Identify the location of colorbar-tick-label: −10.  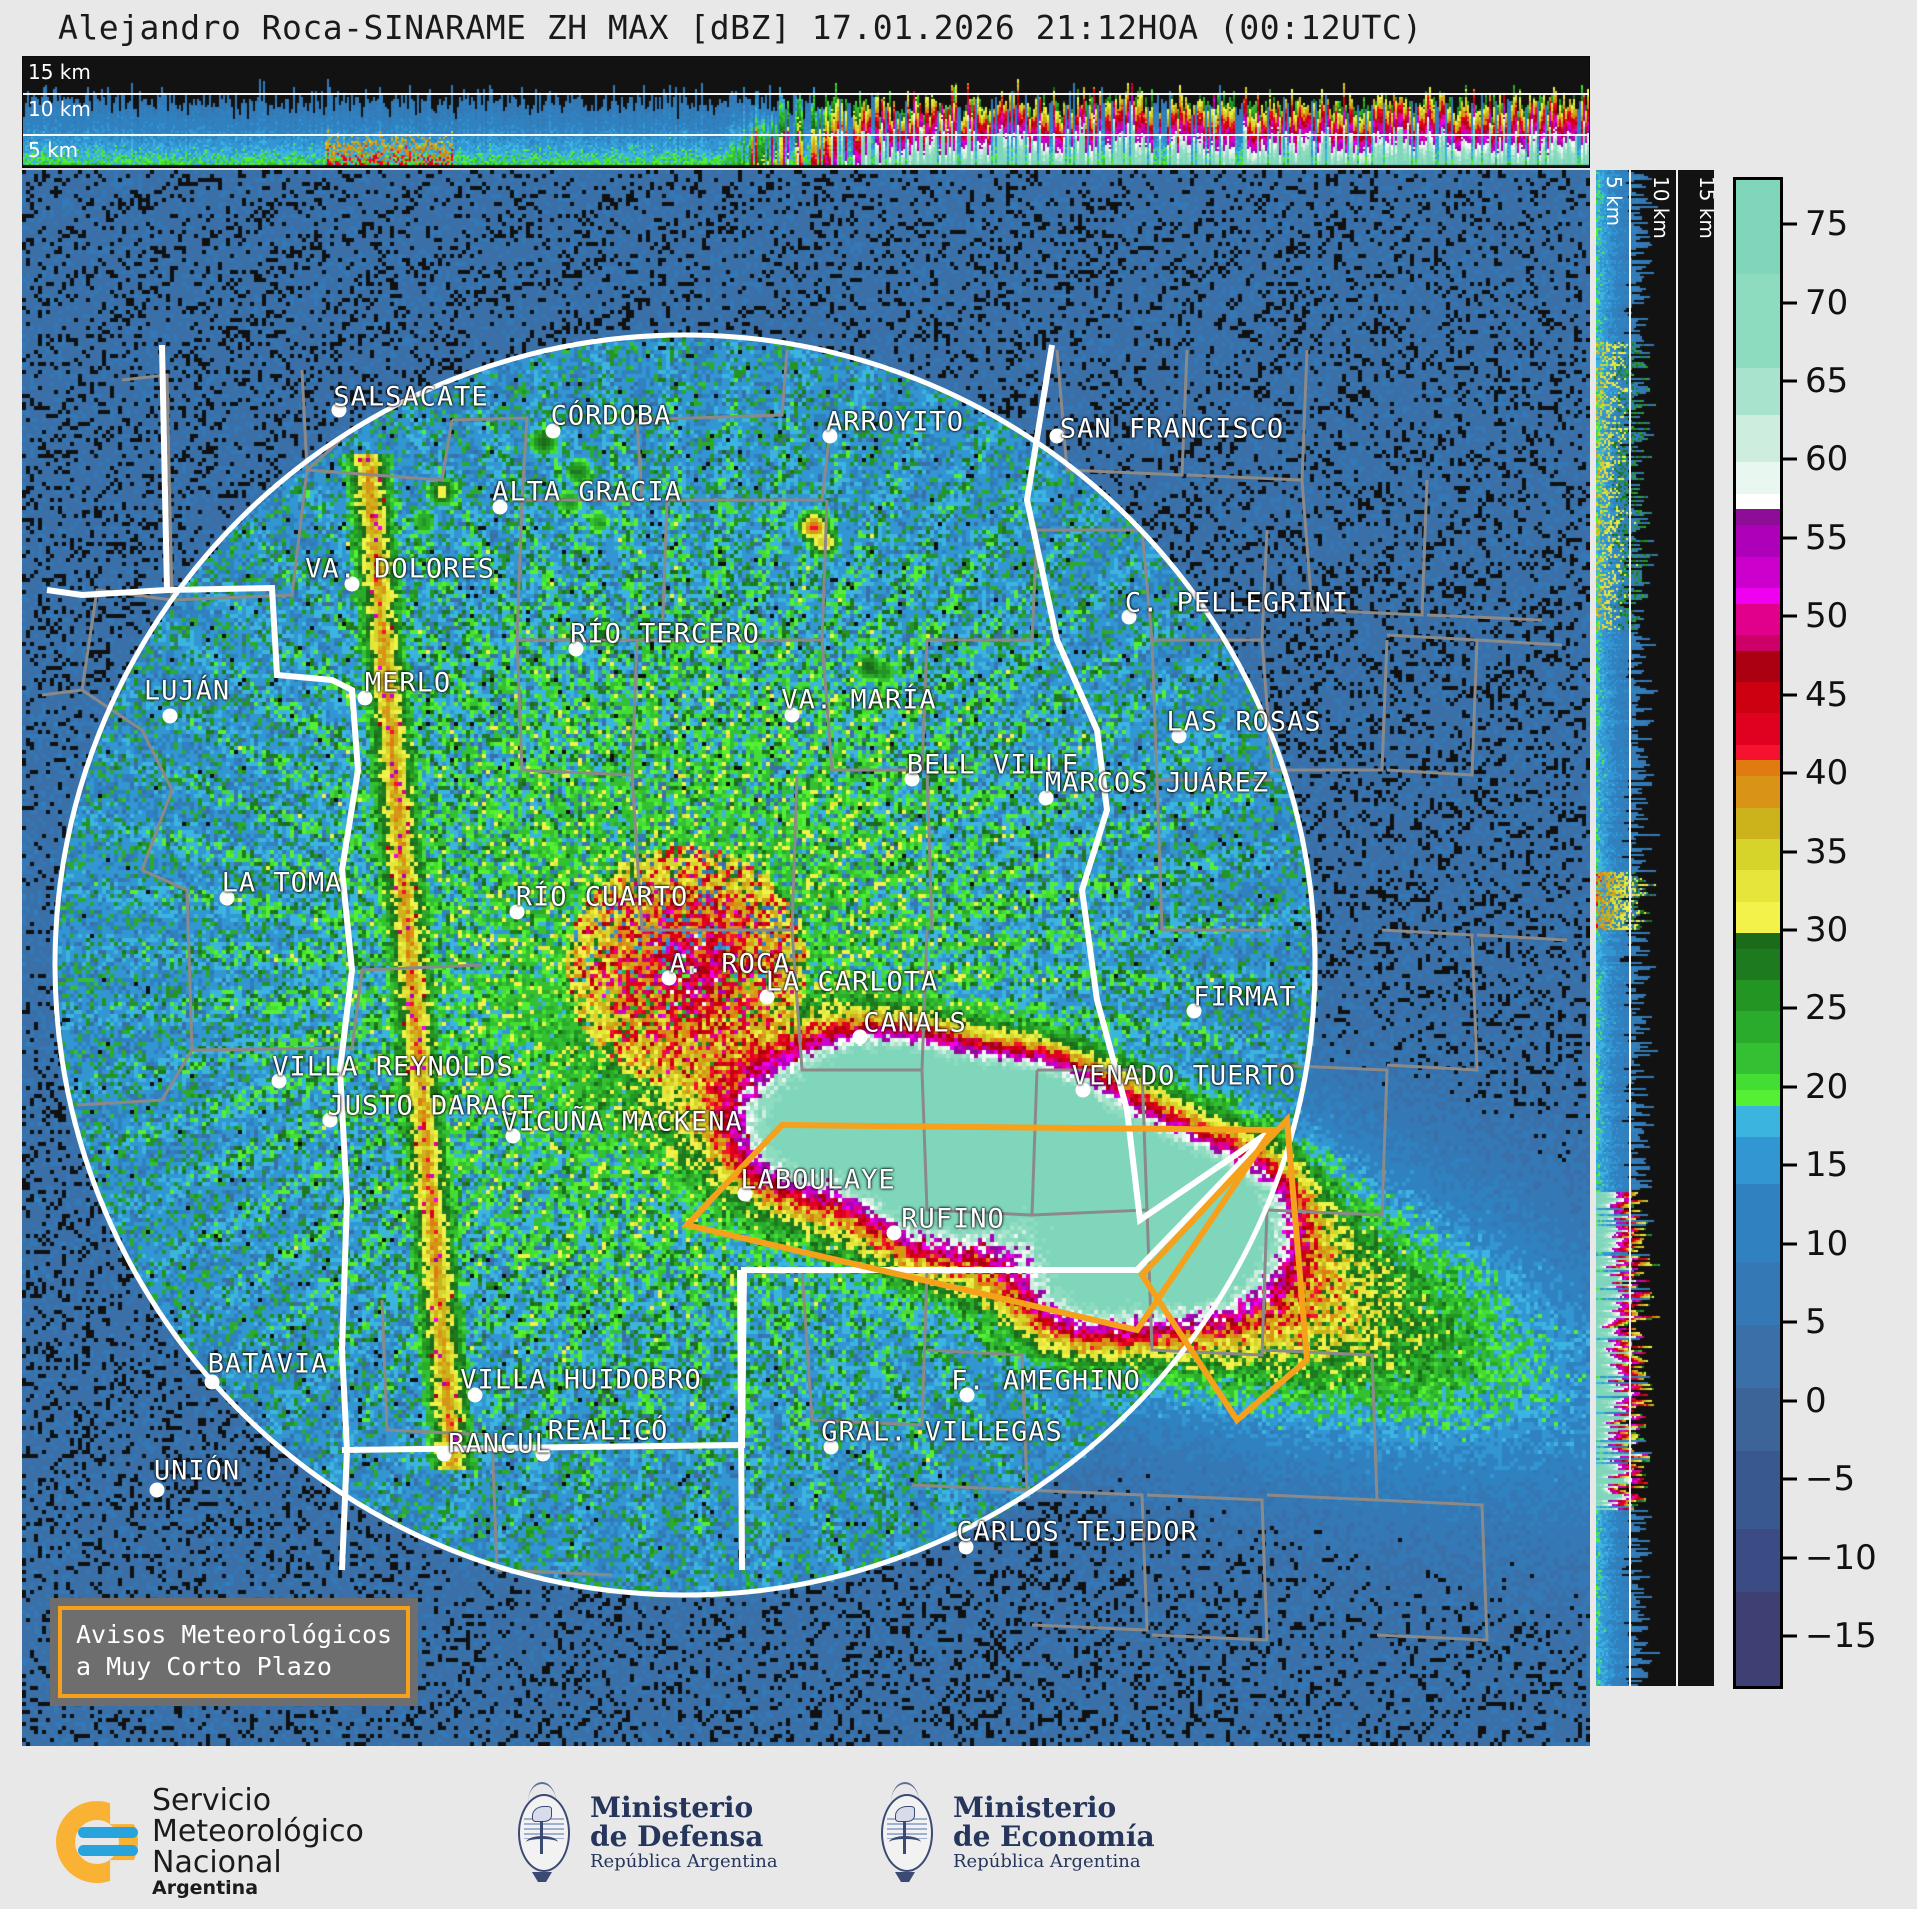
(1841, 1557).